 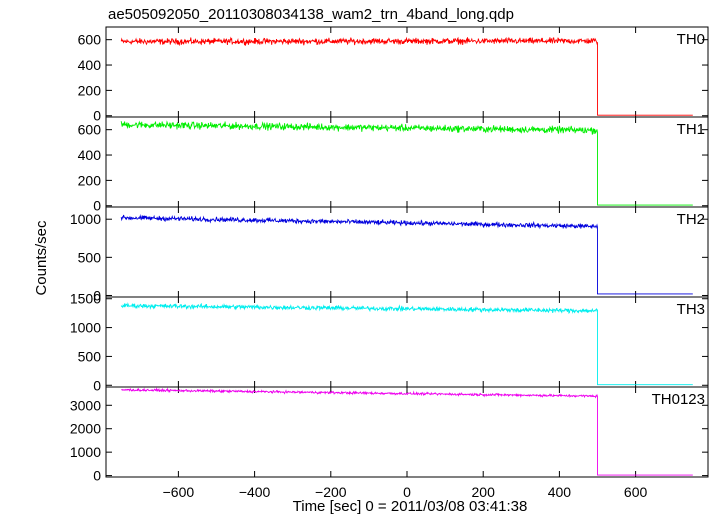 What do you see at coordinates (484, 492) in the screenshot?
I see `x-tick-label: 200` at bounding box center [484, 492].